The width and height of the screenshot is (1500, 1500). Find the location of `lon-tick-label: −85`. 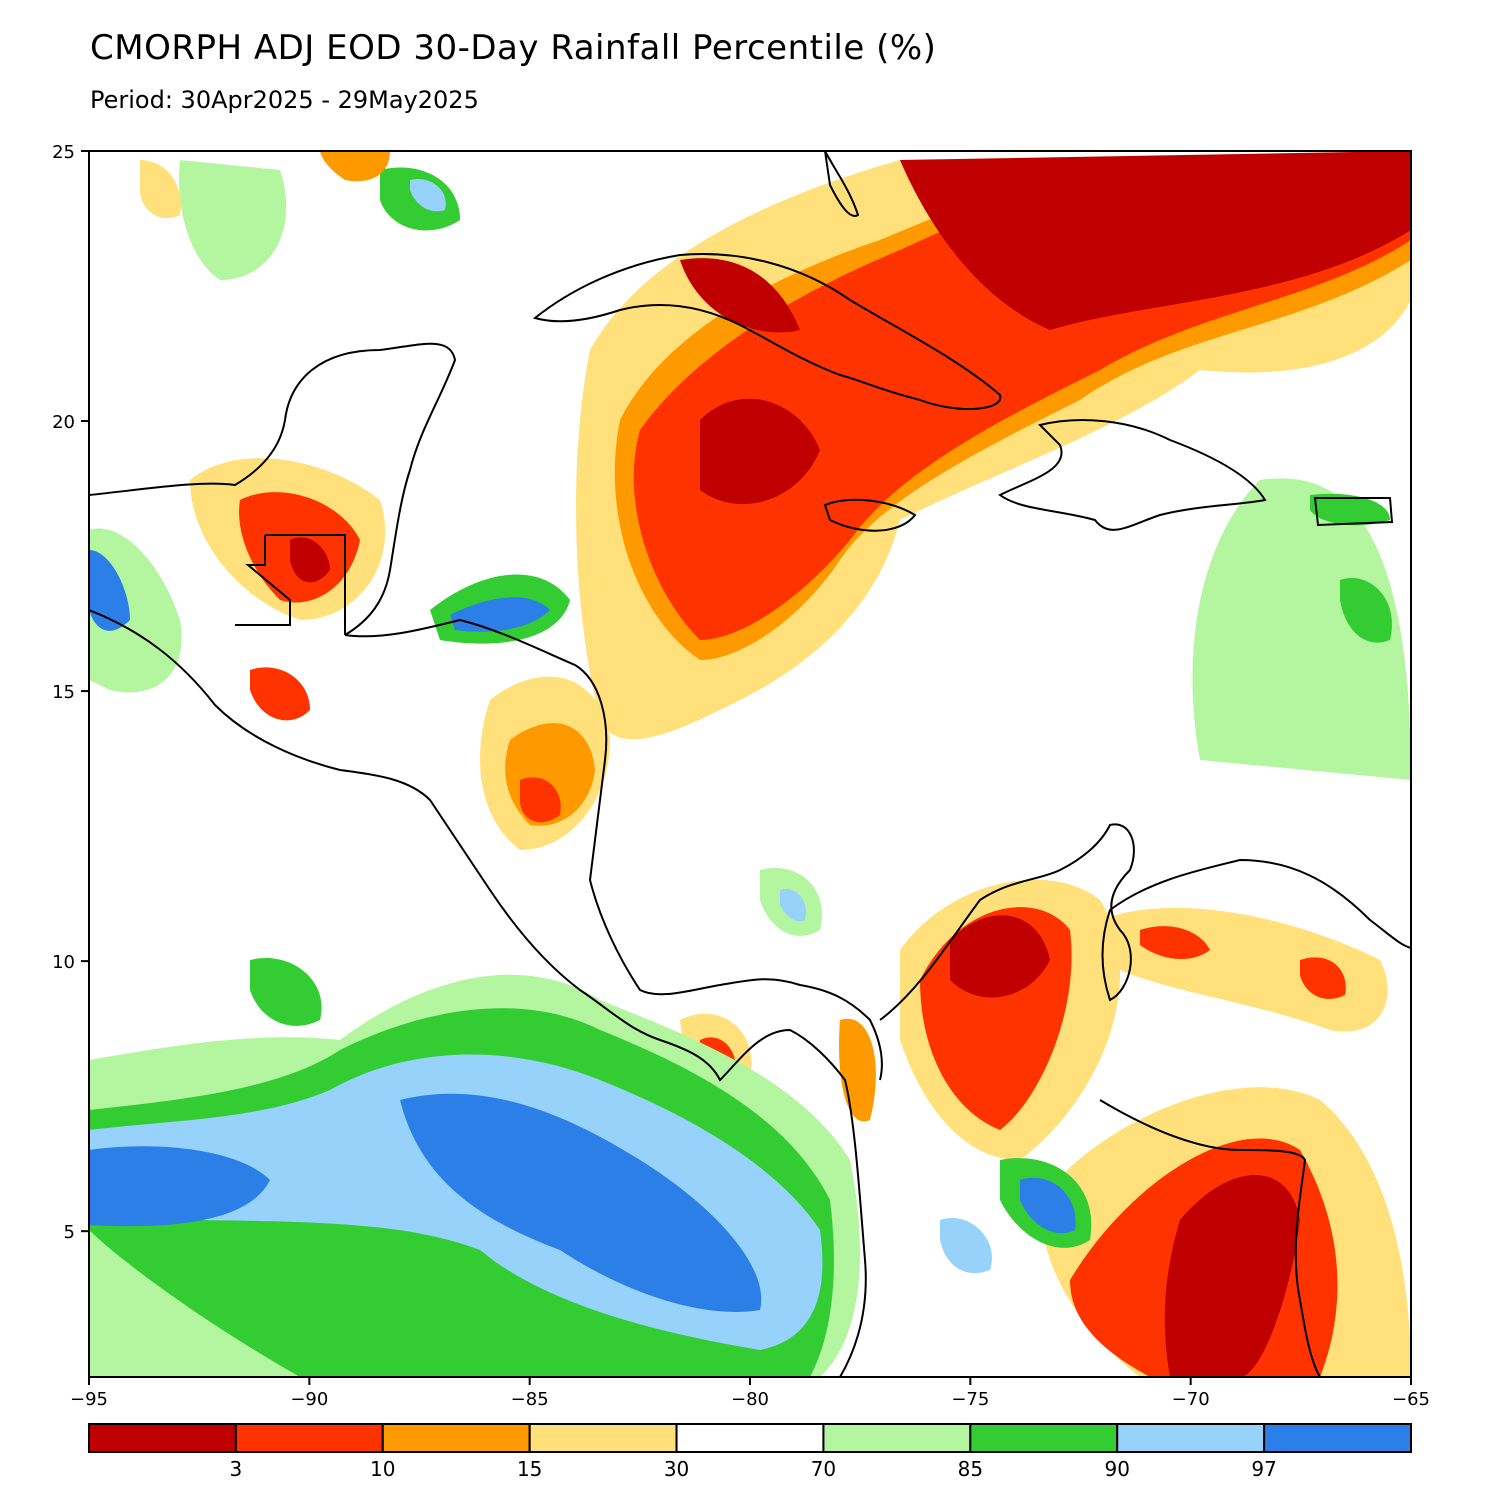

lon-tick-label: −85 is located at coordinates (530, 1399).